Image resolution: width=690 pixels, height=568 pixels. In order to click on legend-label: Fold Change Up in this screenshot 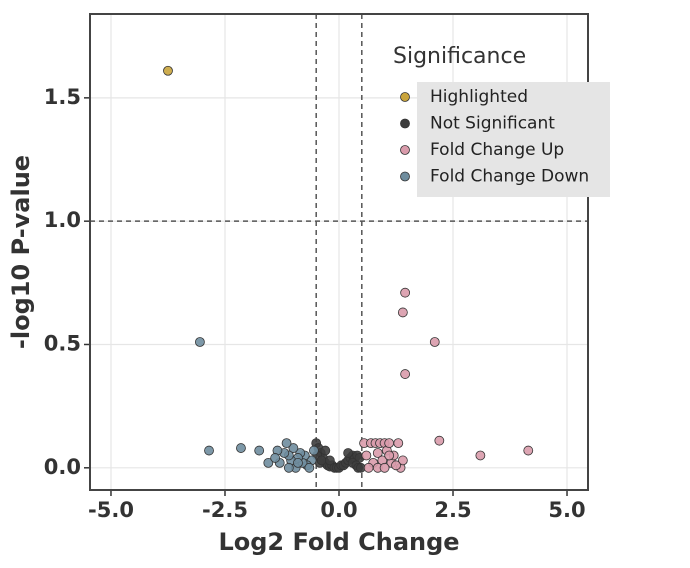, I will do `click(497, 150)`.